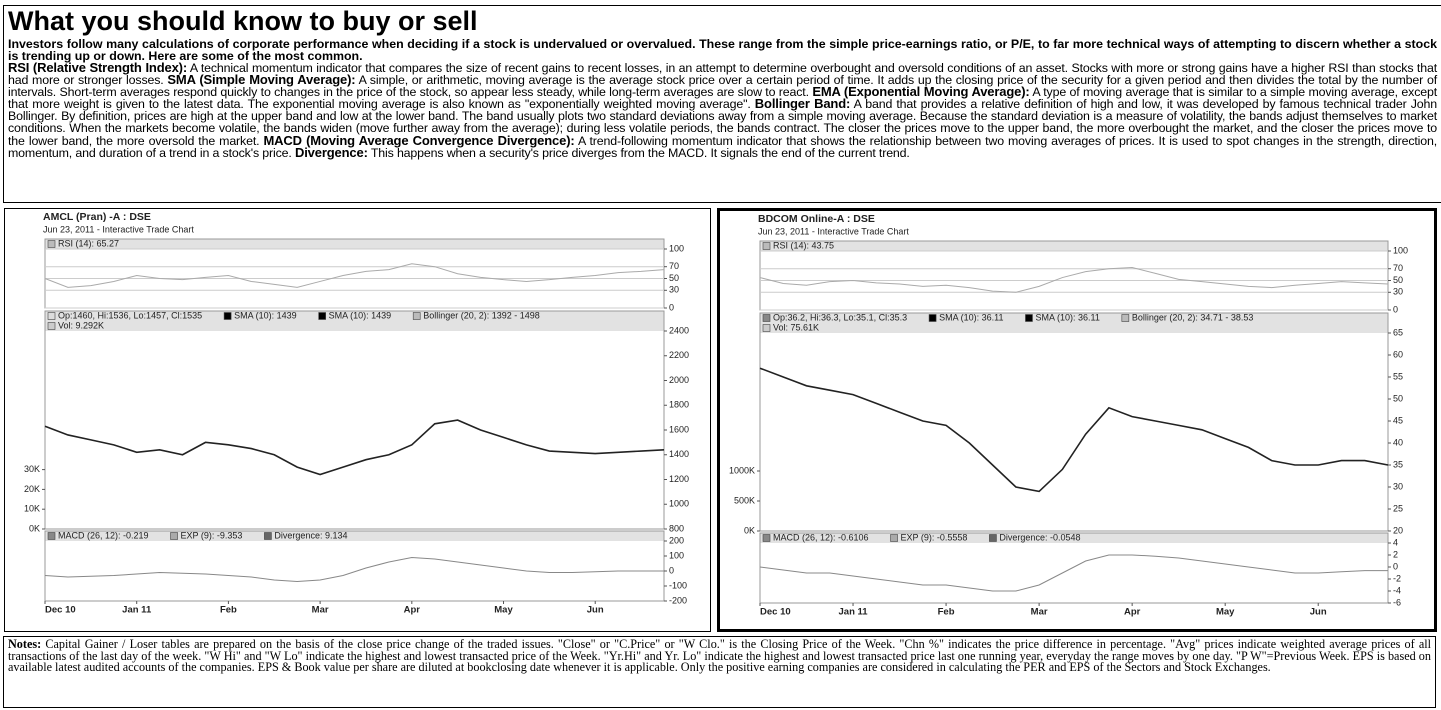  Describe the element at coordinates (1395, 554) in the screenshot. I see `y-tick-label: 2` at that location.